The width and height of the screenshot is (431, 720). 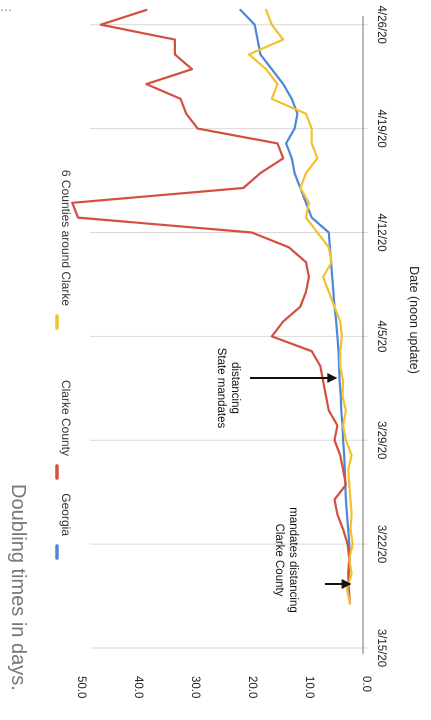 I want to click on annotation-text: Clarke County, so click(x=279, y=560).